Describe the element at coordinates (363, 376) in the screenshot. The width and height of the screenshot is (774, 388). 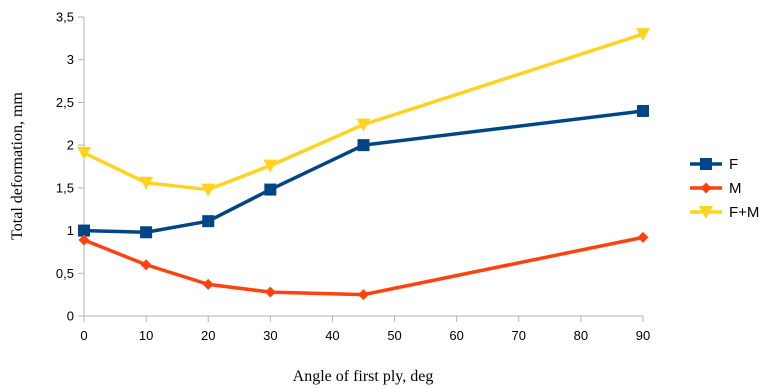
I see `x-axis-title: Angle of first ply, deg` at that location.